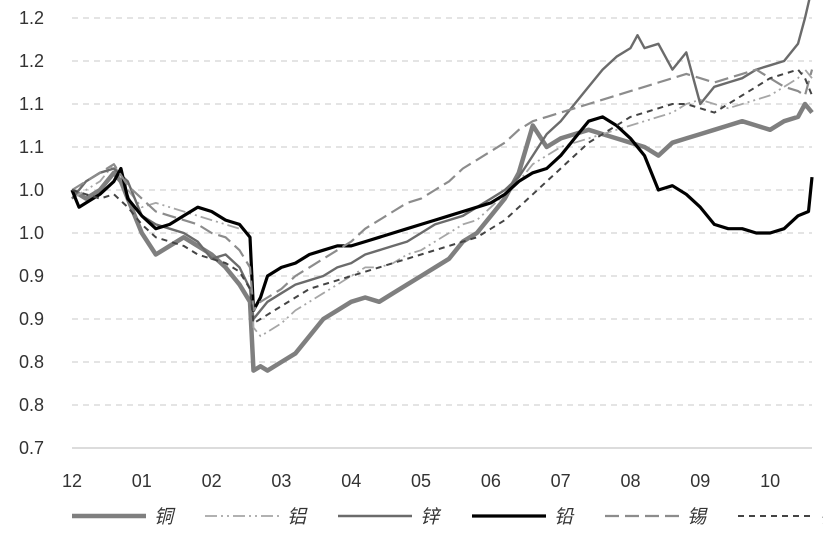  What do you see at coordinates (447, 517) in the screenshot?
I see `legend: 铜铝锌铅锡镍` at bounding box center [447, 517].